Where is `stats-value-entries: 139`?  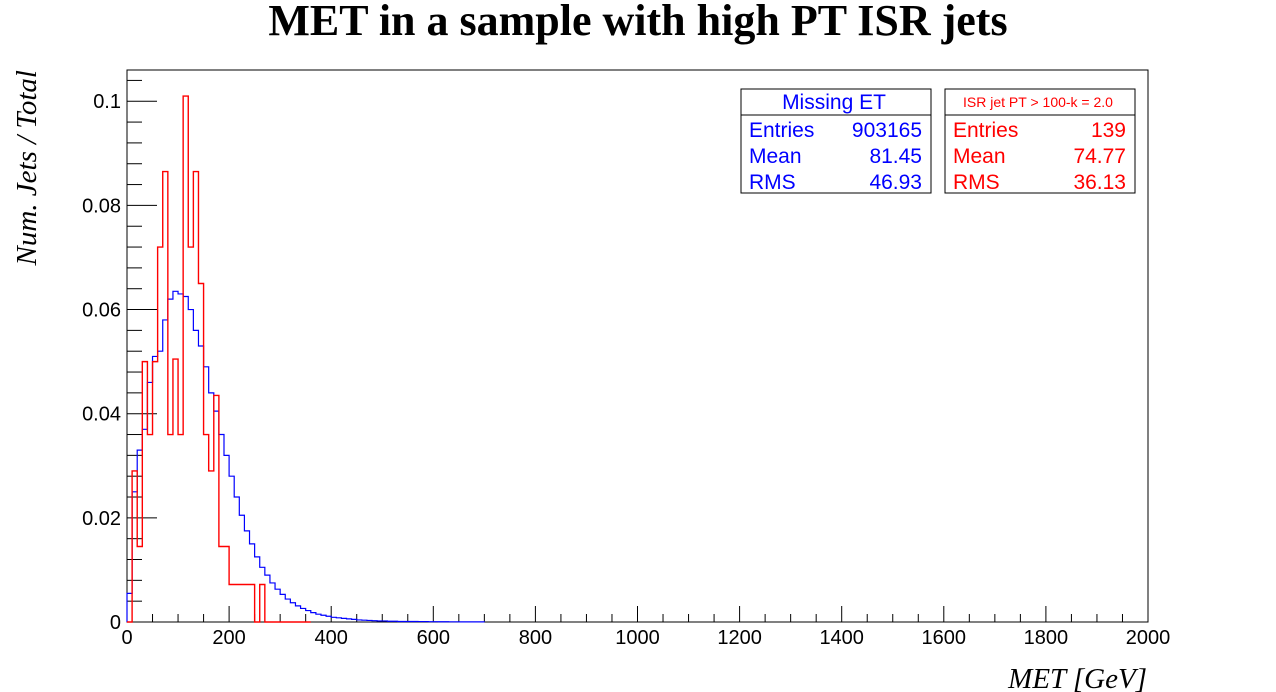 stats-value-entries: 139 is located at coordinates (1108, 130).